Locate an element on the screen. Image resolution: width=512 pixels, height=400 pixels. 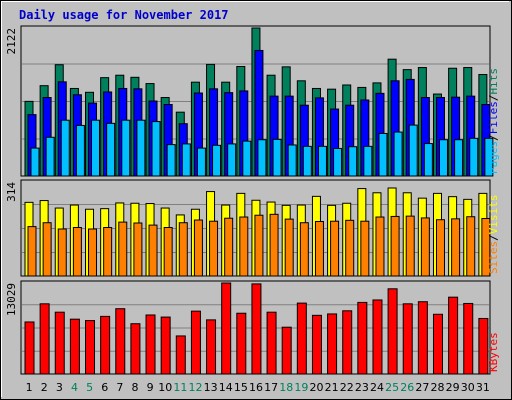
x-tick-label: 6 is located at coordinates (104, 387).